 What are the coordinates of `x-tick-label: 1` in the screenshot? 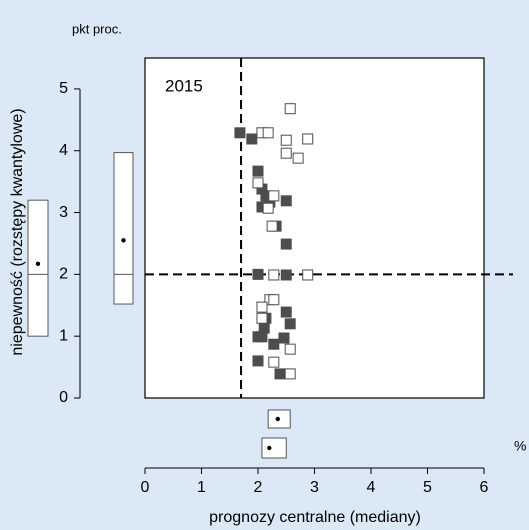 It's located at (201, 487).